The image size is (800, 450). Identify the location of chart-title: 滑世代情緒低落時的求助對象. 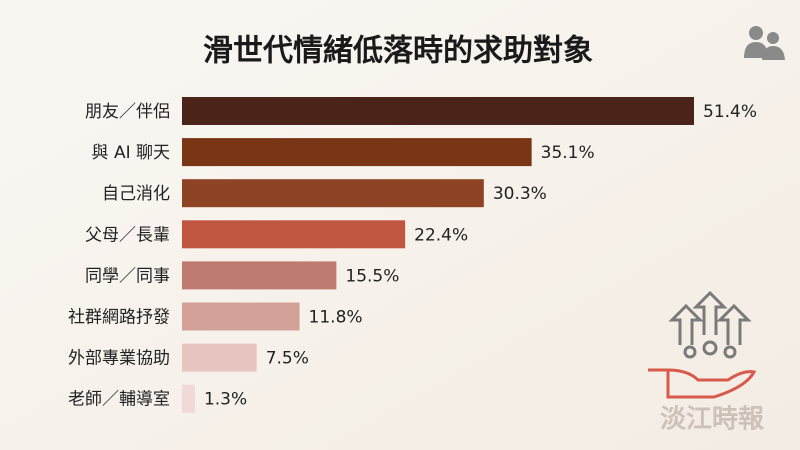
(398, 51).